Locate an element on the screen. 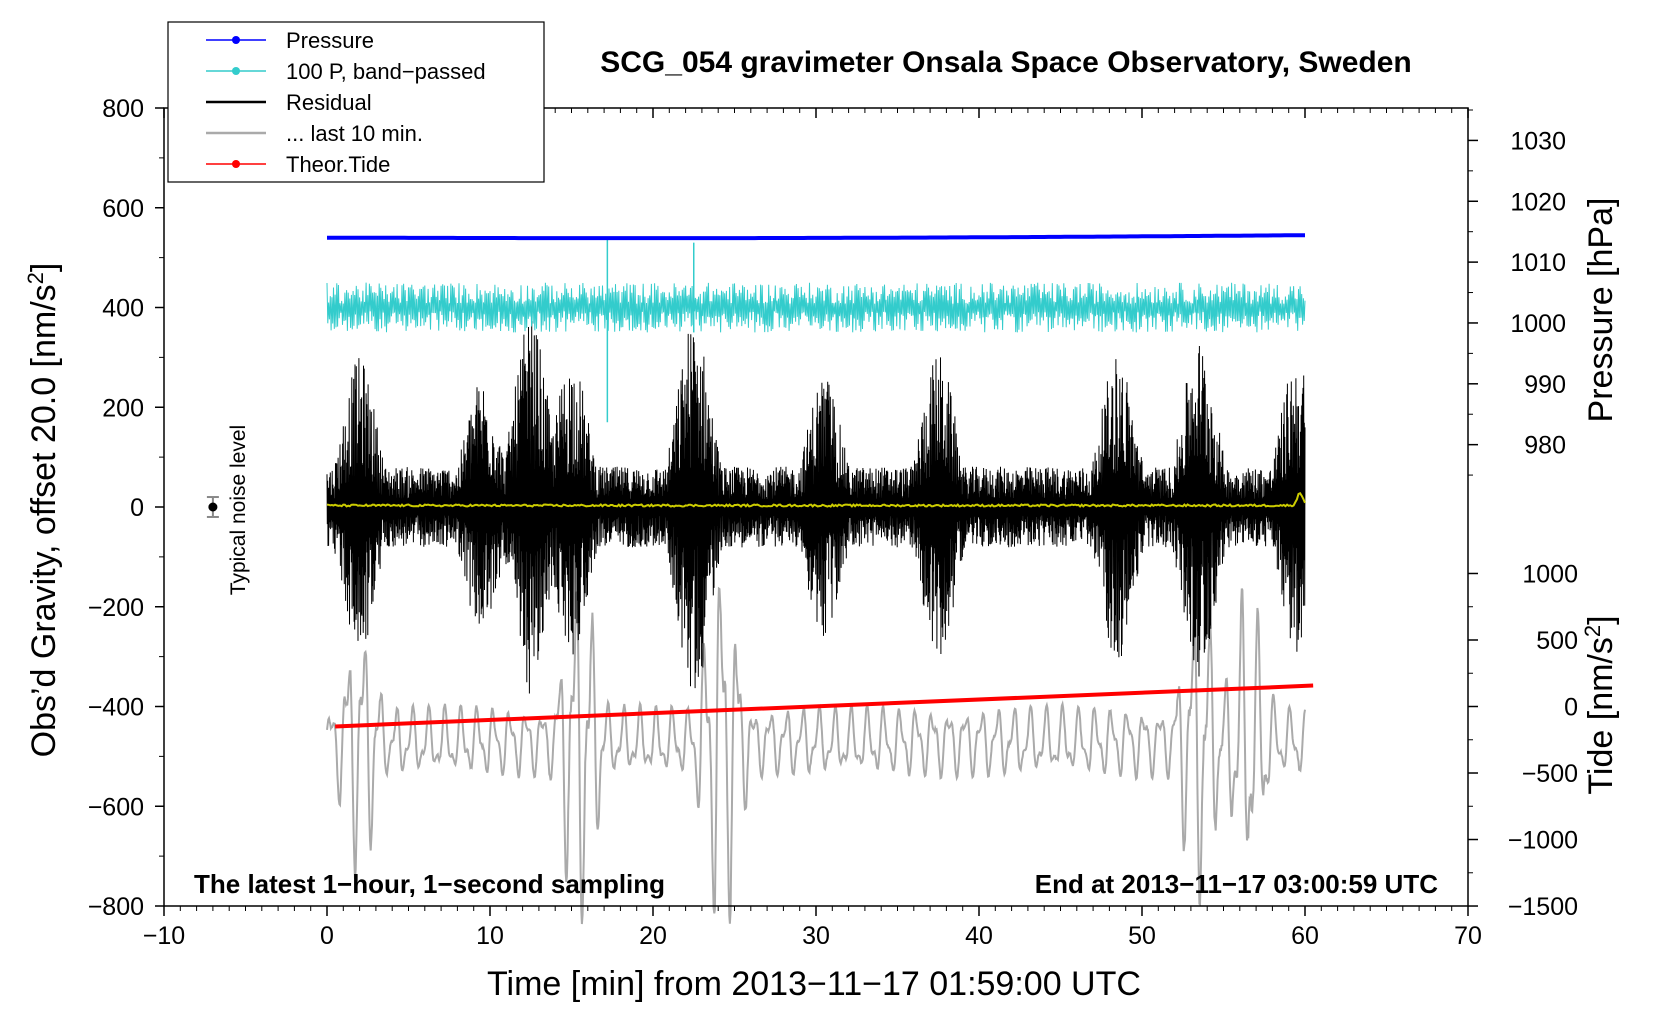 The height and width of the screenshot is (1020, 1660). x-tick-label: 10 is located at coordinates (490, 936).